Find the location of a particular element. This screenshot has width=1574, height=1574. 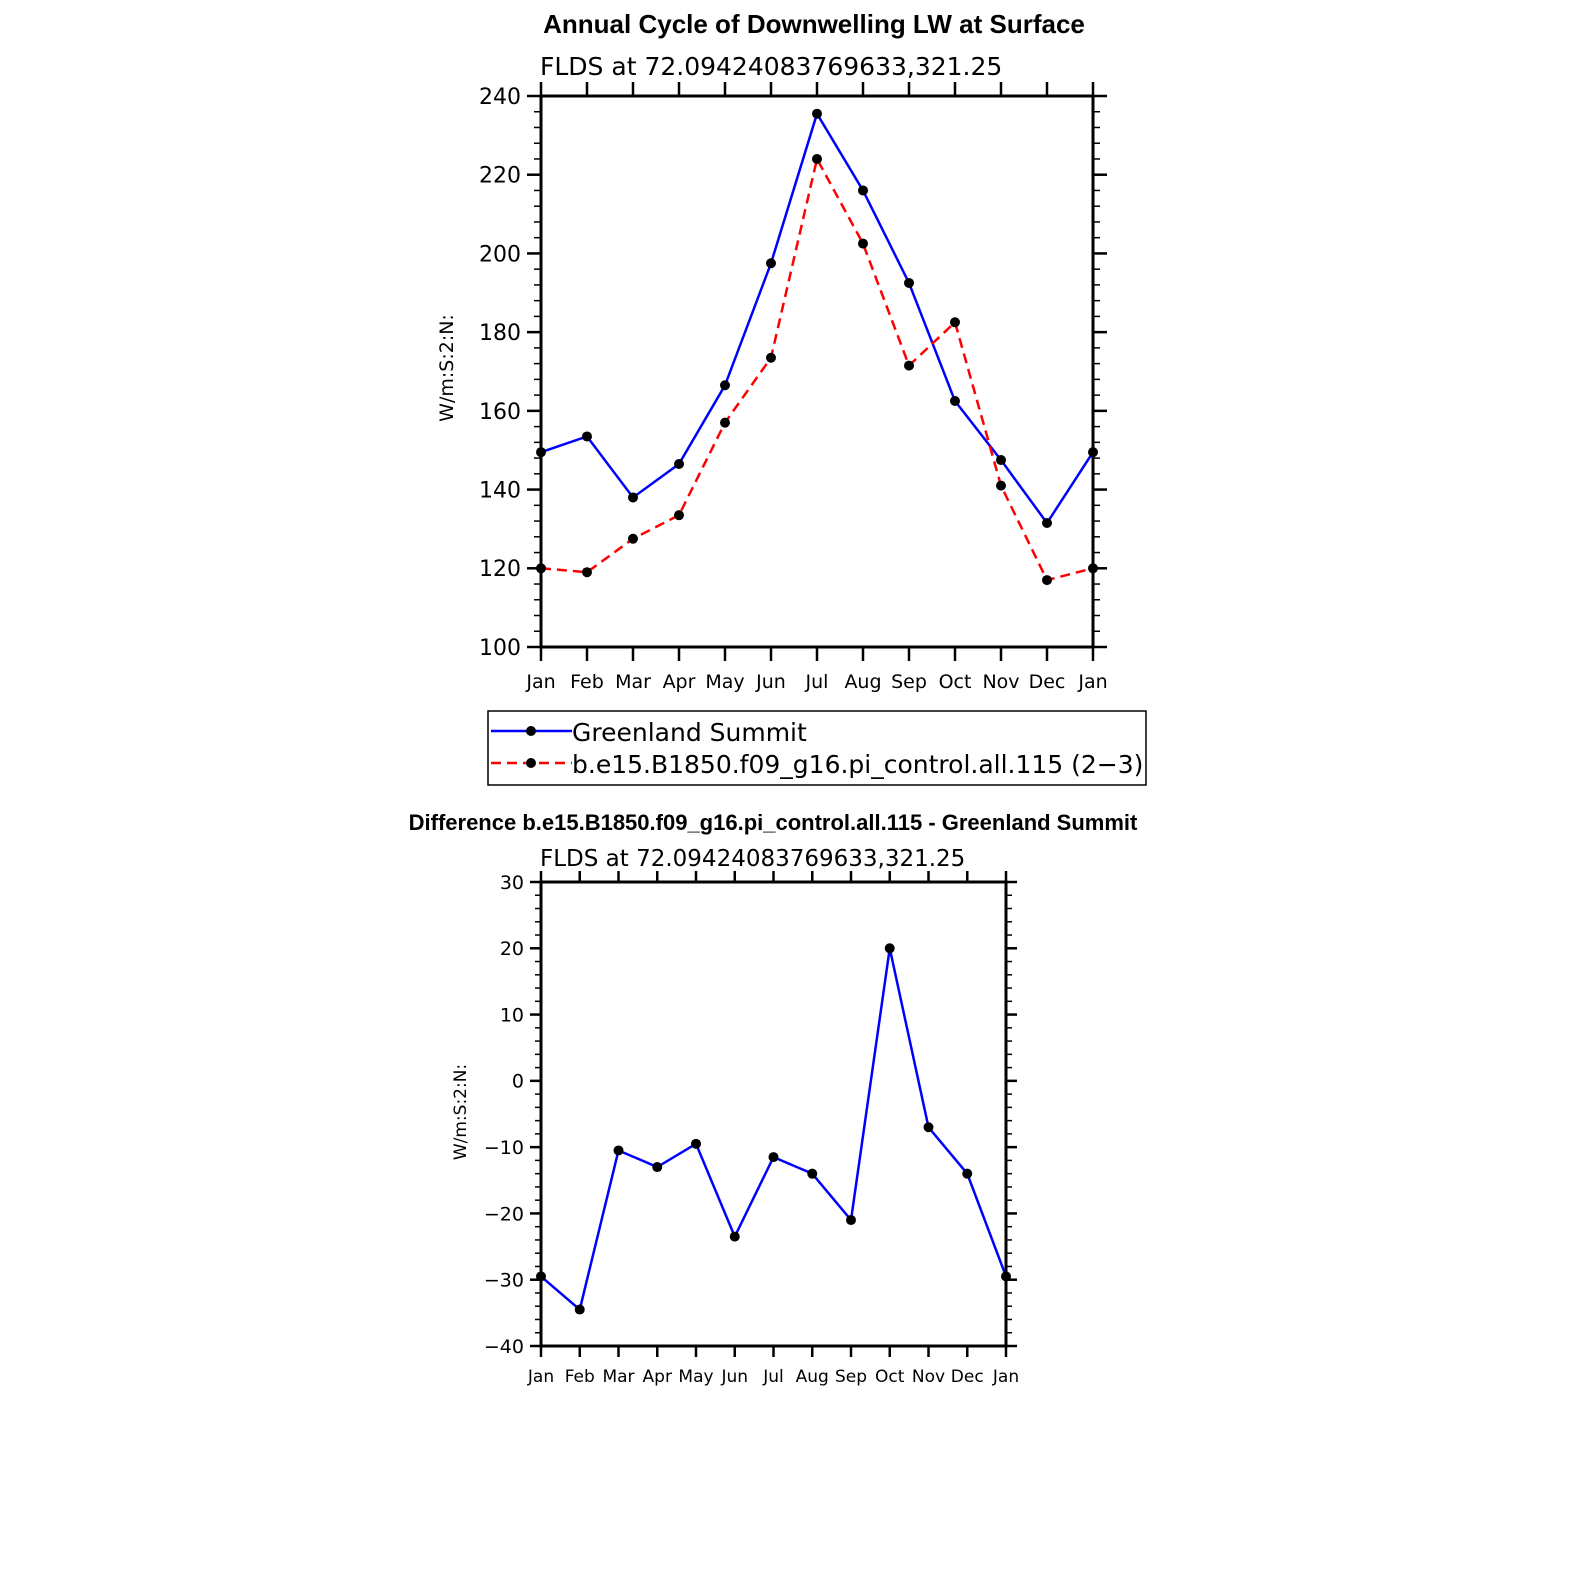

chart1-y-tick-label: 100 is located at coordinates (500, 648).